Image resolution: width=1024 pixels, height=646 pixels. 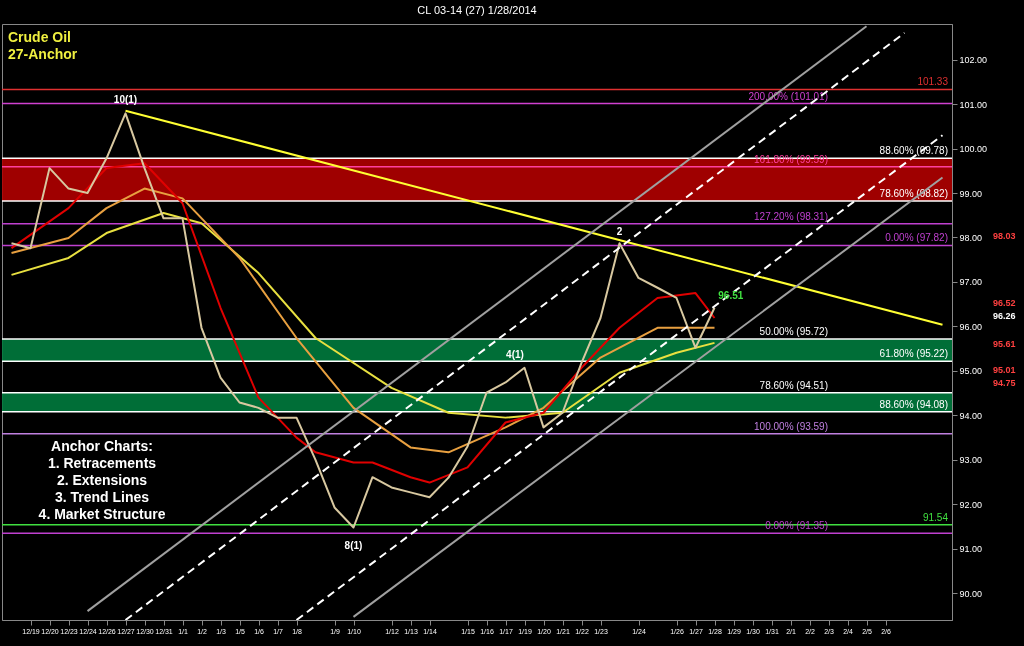 What do you see at coordinates (791, 216) in the screenshot?
I see `ref-line-label: 127.20% (98.31)` at bounding box center [791, 216].